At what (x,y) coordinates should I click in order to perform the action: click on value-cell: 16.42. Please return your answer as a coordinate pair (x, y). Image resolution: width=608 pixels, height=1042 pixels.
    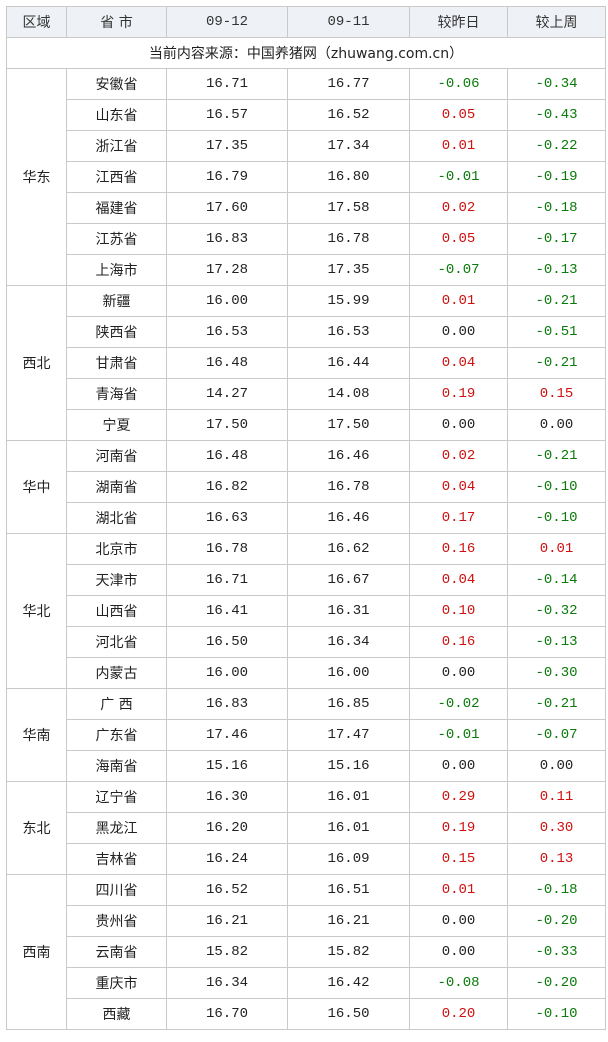
    Looking at the image, I should click on (348, 983).